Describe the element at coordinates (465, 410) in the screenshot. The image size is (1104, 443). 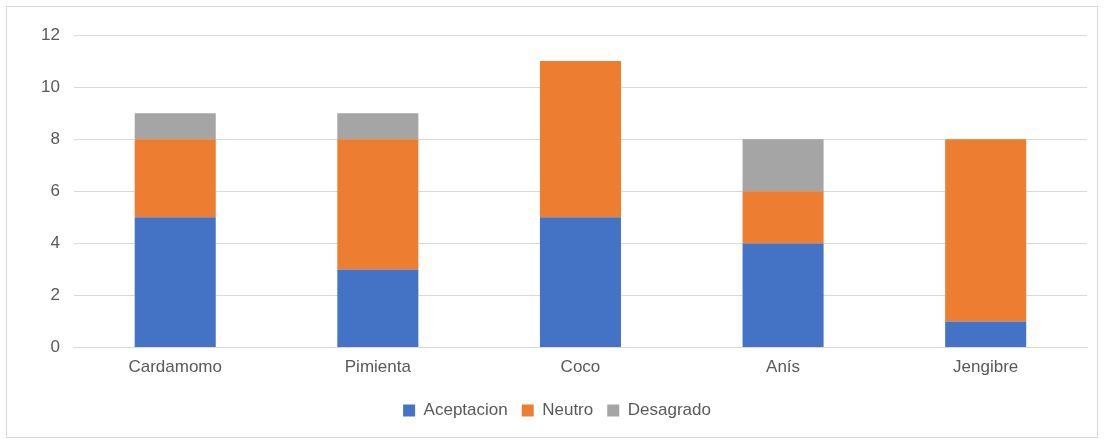
I see `legend-label: Aceptacion` at that location.